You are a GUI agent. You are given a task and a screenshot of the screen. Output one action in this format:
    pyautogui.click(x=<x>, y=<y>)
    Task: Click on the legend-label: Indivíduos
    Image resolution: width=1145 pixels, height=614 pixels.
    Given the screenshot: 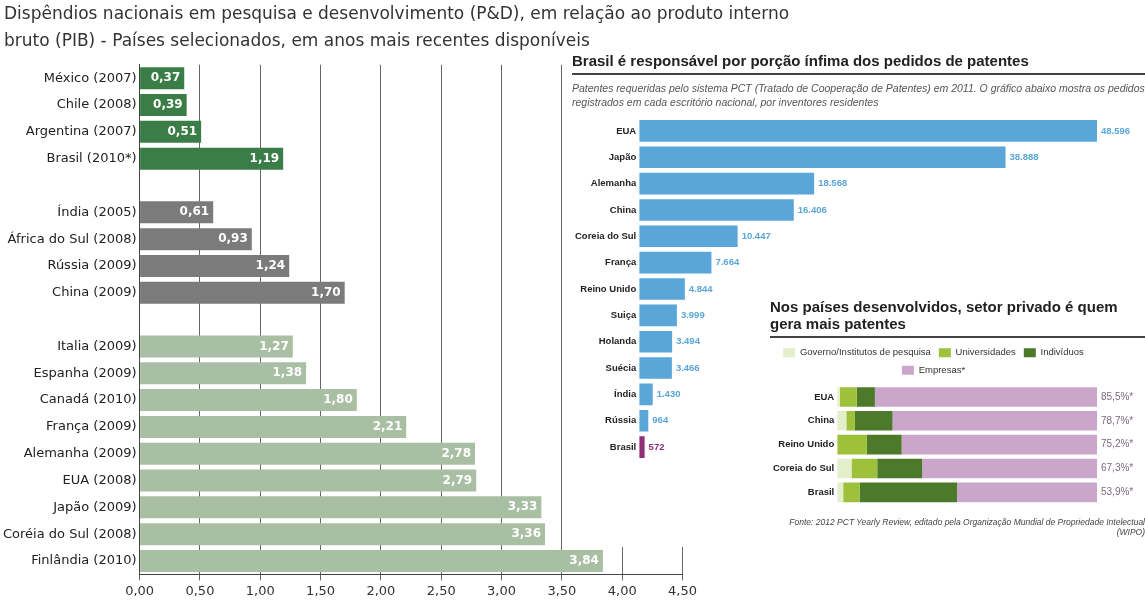 What is the action you would take?
    pyautogui.click(x=1062, y=352)
    